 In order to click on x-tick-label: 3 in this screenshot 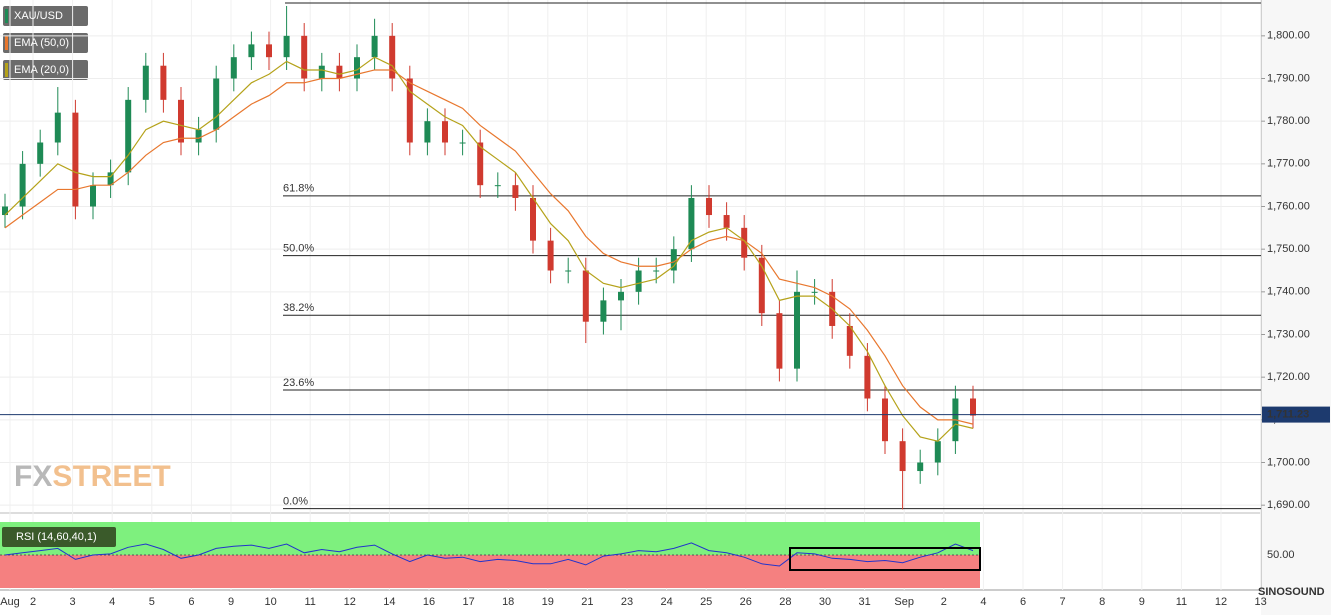, I will do `click(73, 602)`.